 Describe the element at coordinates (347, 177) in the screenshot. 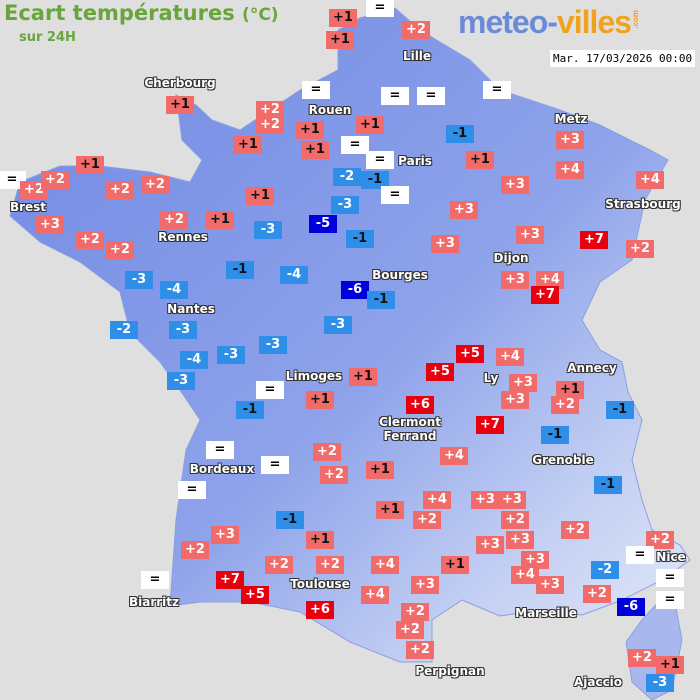

I see `temperature-anomaly-marker: -2` at that location.